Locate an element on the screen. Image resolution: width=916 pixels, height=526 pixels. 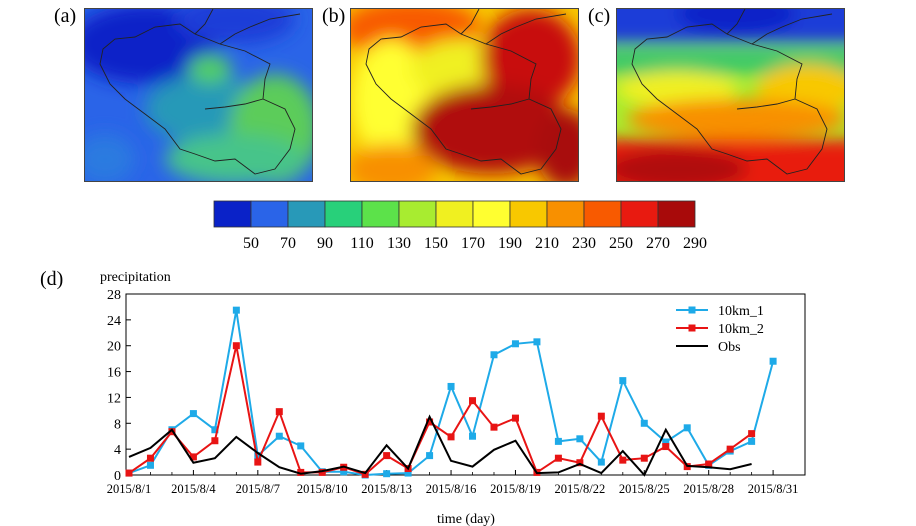
map-a is located at coordinates (198, 95).